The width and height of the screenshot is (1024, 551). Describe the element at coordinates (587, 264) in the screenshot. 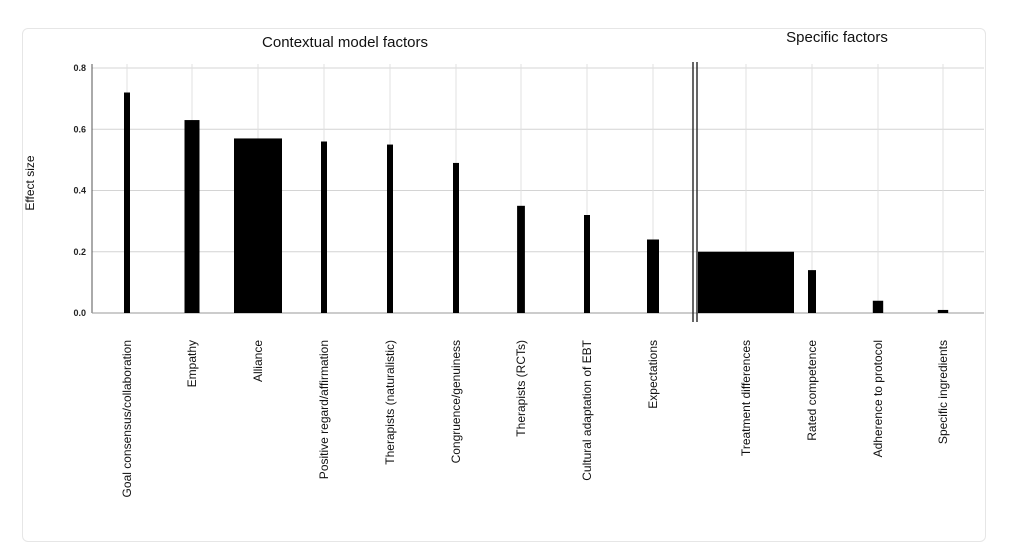

I see `bar-cultural-adaptation-of-ebt` at that location.